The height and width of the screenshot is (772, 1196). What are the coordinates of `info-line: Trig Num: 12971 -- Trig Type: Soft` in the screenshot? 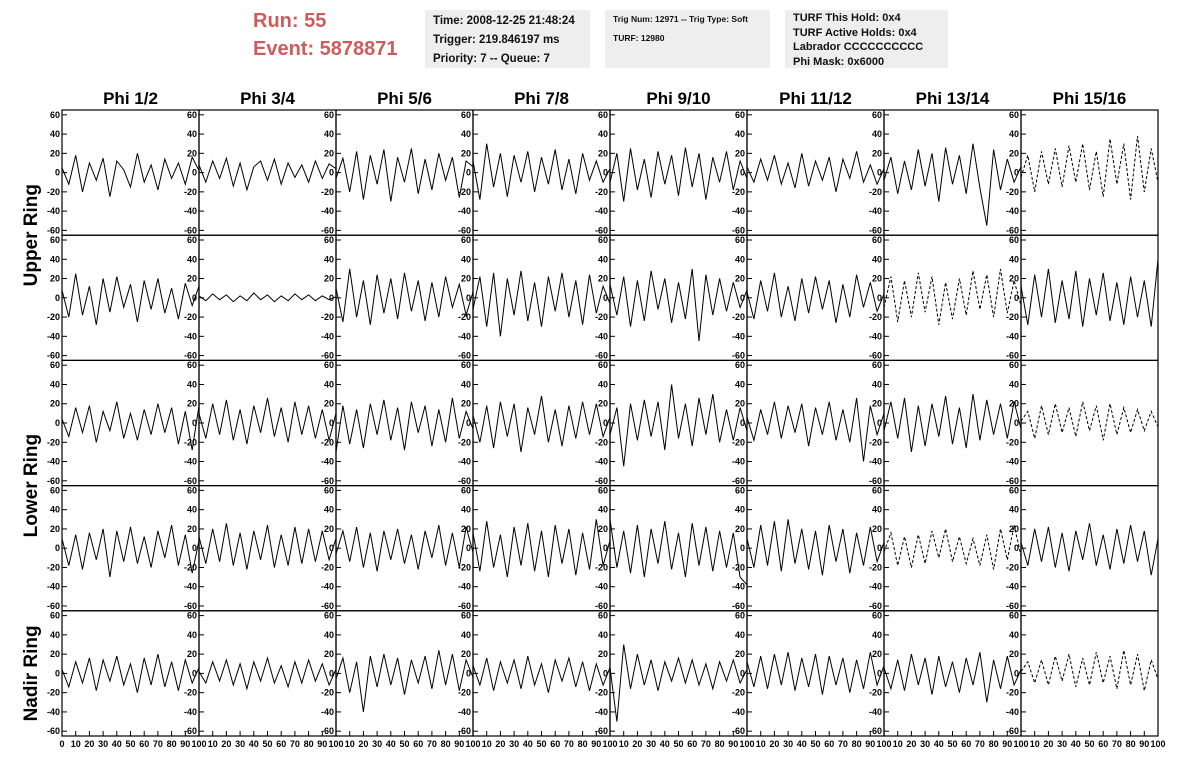 It's located at (680, 19).